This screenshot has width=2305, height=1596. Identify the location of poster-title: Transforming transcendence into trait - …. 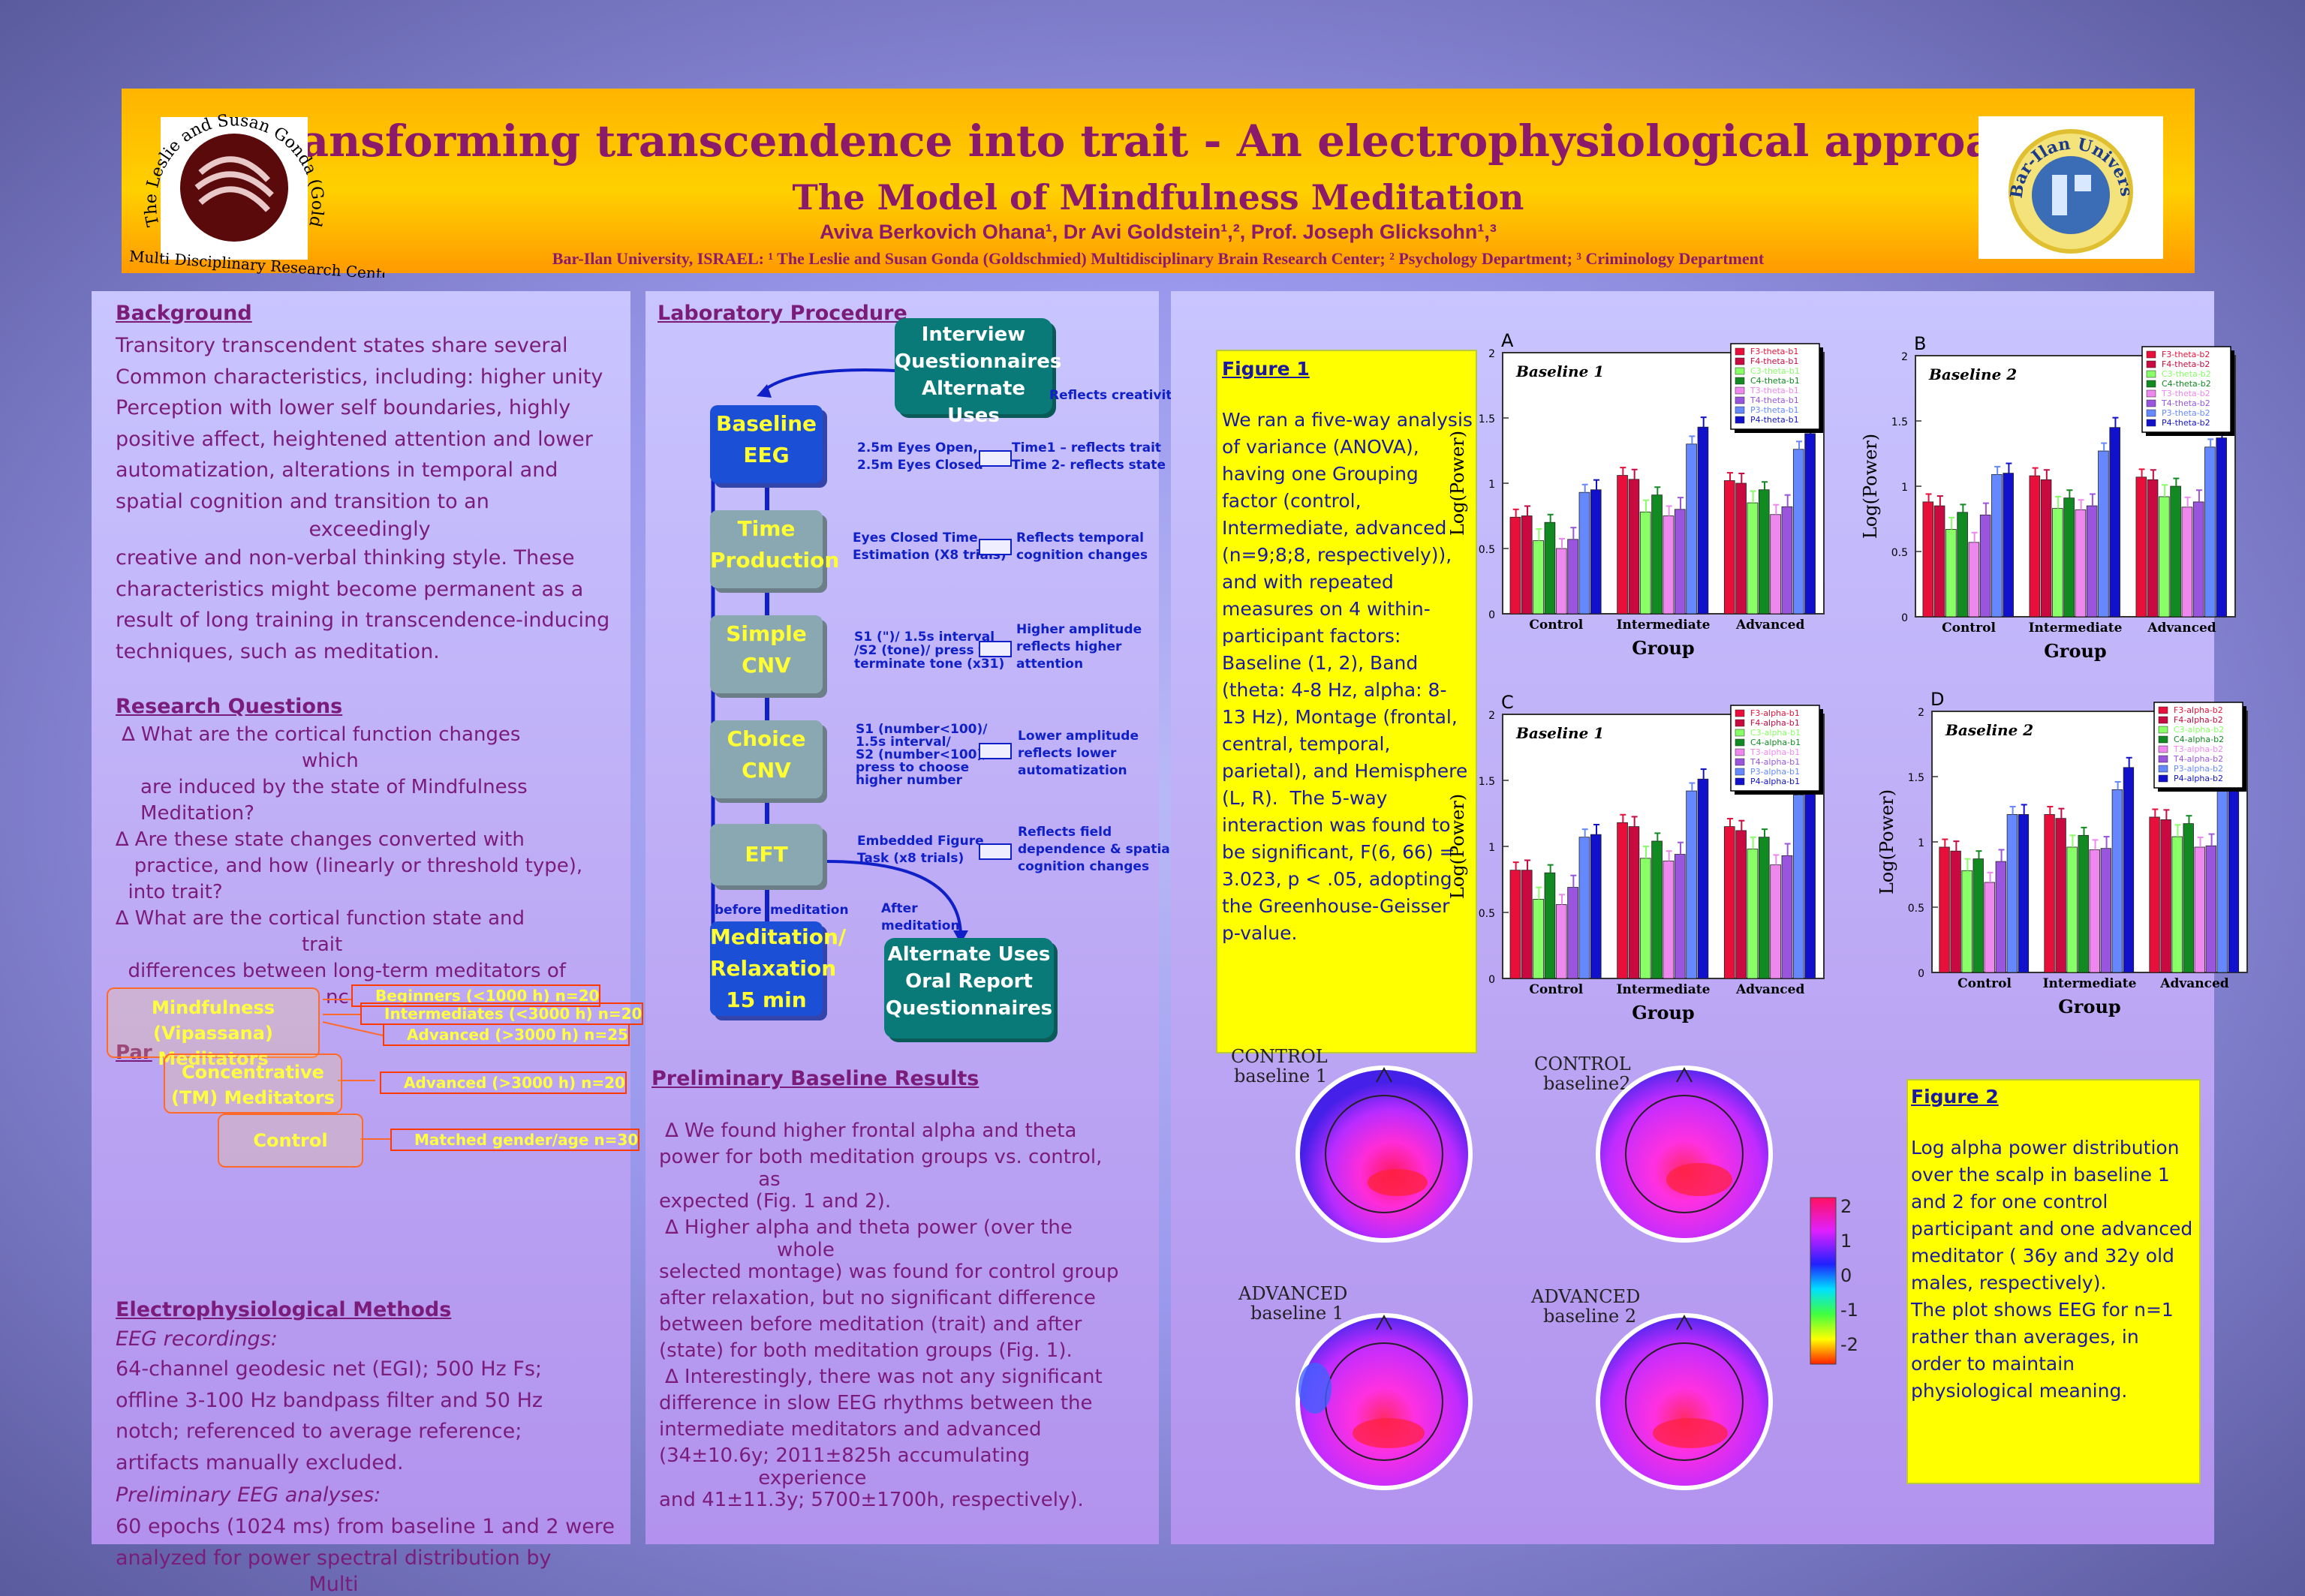
(1158, 141).